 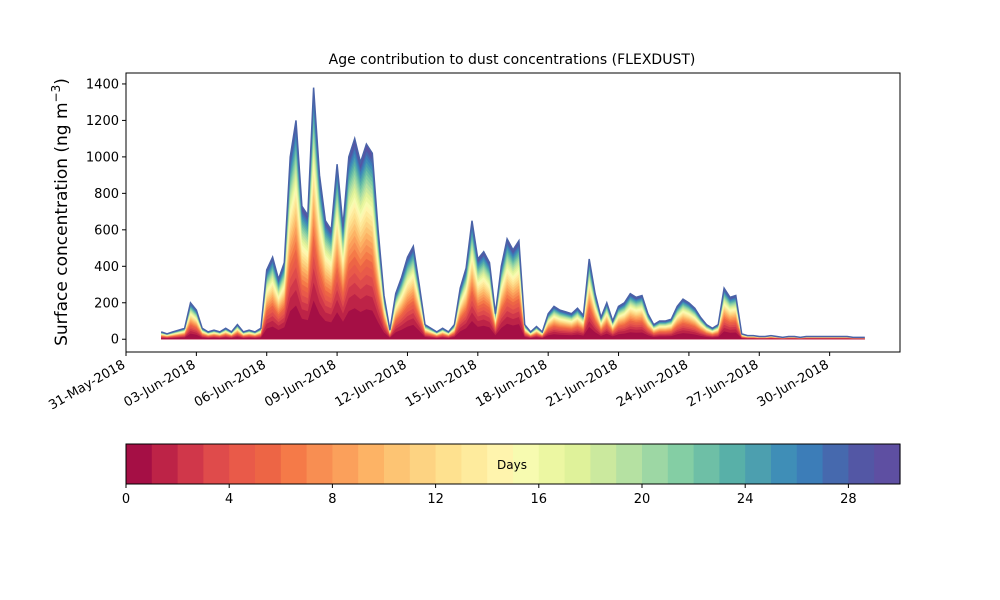 I want to click on y-tick-label: 1000, so click(x=102, y=157).